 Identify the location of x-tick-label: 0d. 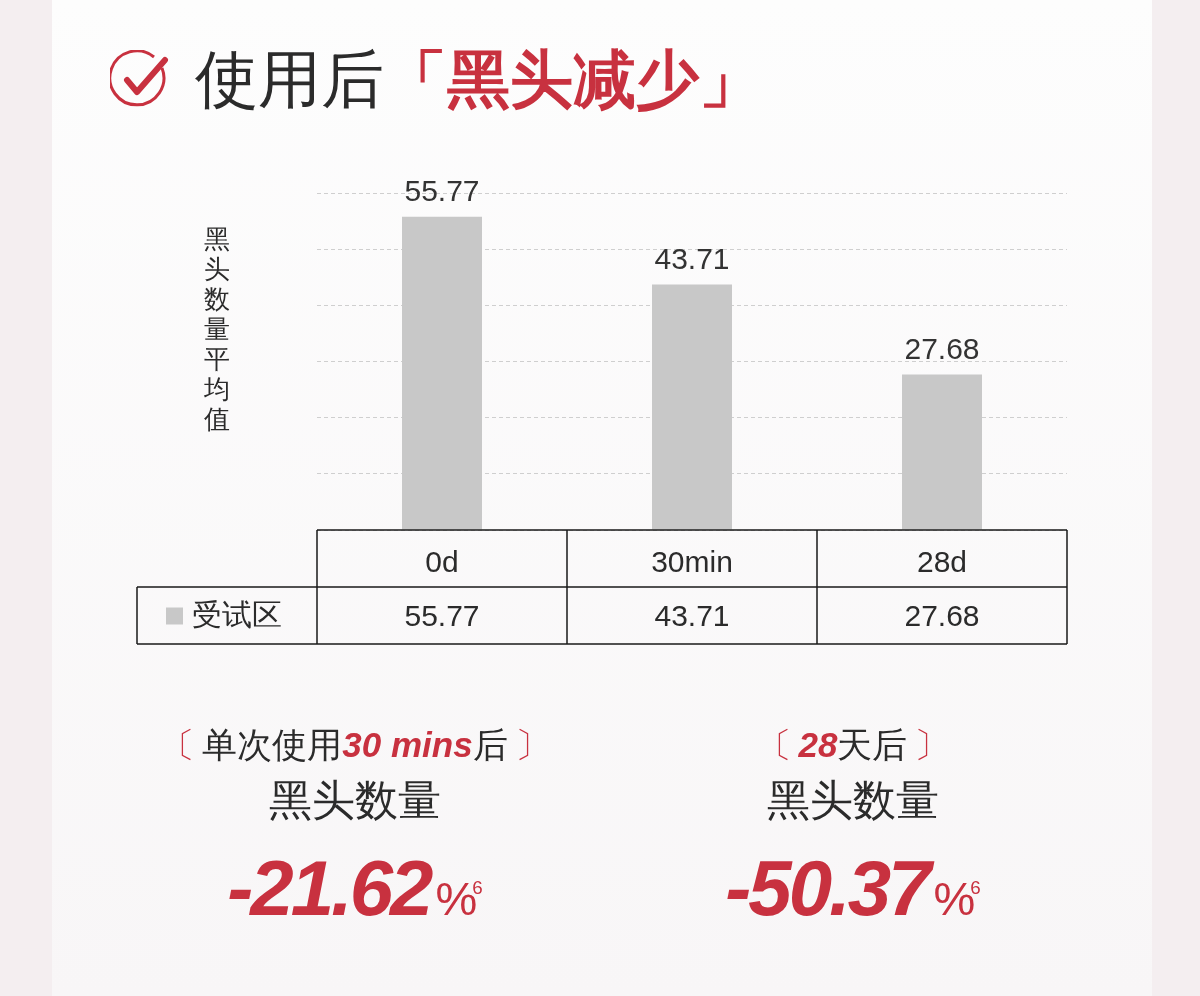
(442, 562).